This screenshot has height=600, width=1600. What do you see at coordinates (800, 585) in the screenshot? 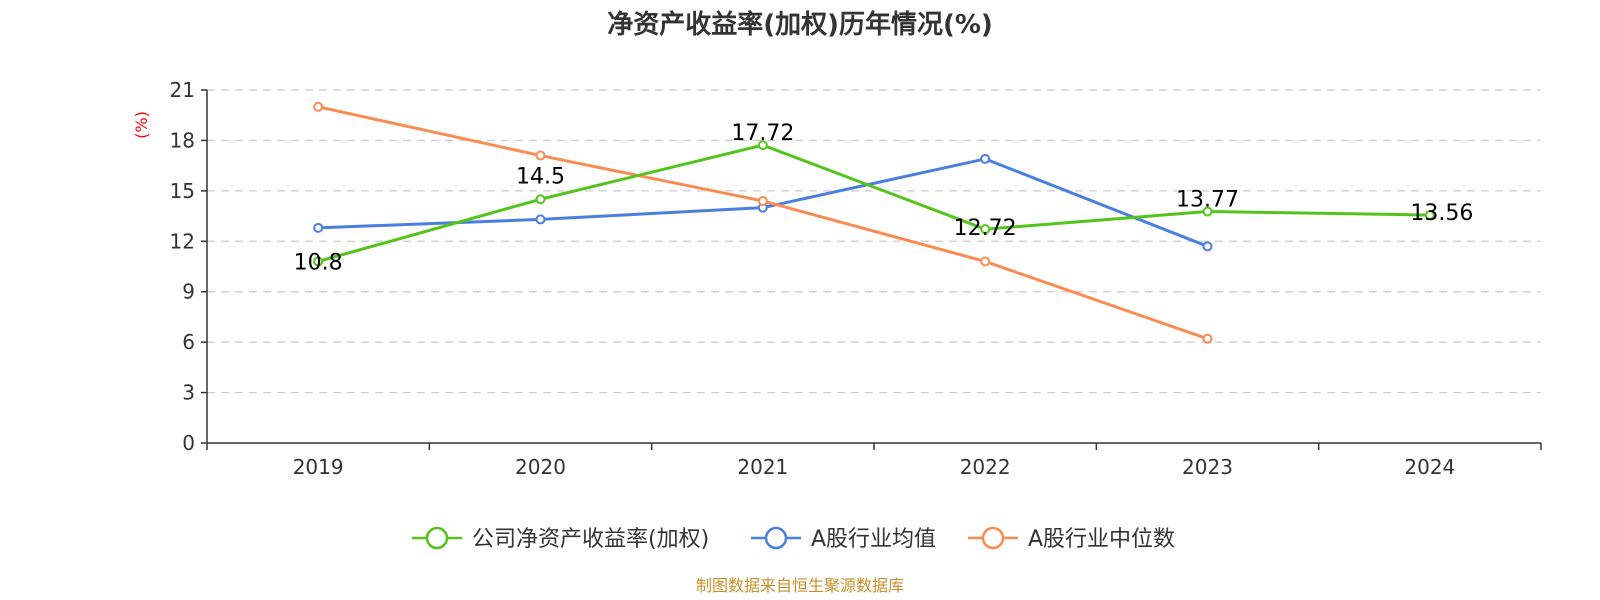
I see `source-note: 制图数据来自恒生聚源数据库` at bounding box center [800, 585].